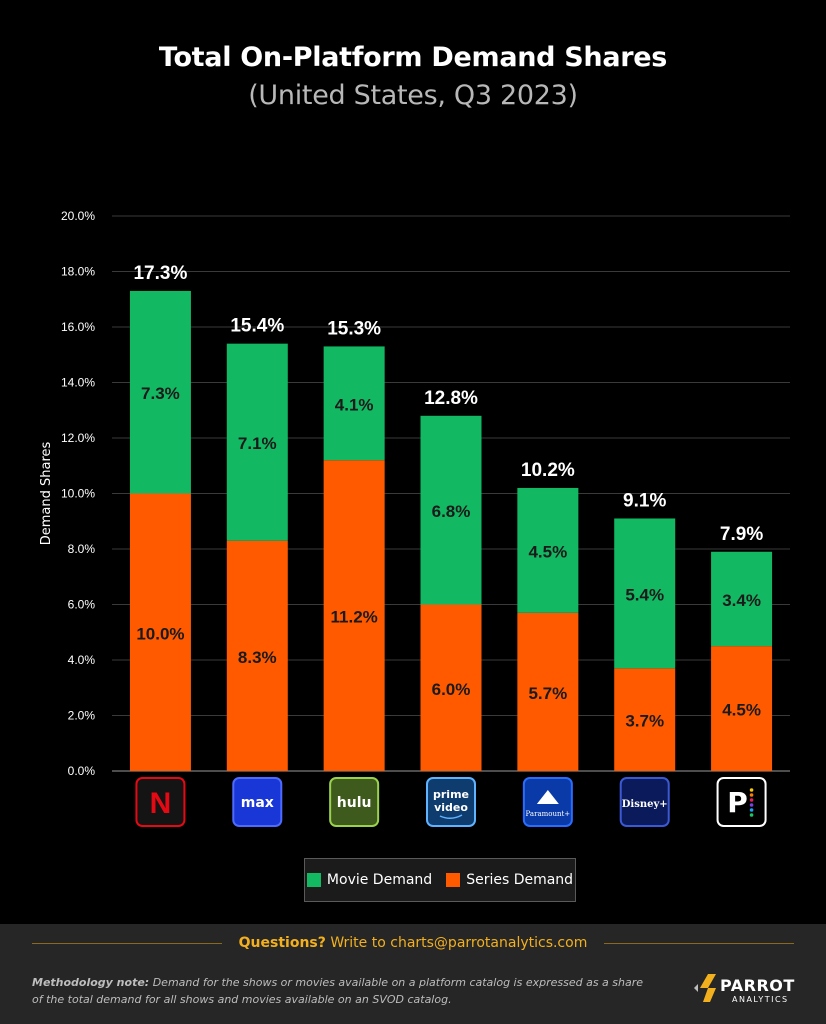 This screenshot has width=826, height=1024. What do you see at coordinates (82, 771) in the screenshot?
I see `y-tick-label: 0.0%` at bounding box center [82, 771].